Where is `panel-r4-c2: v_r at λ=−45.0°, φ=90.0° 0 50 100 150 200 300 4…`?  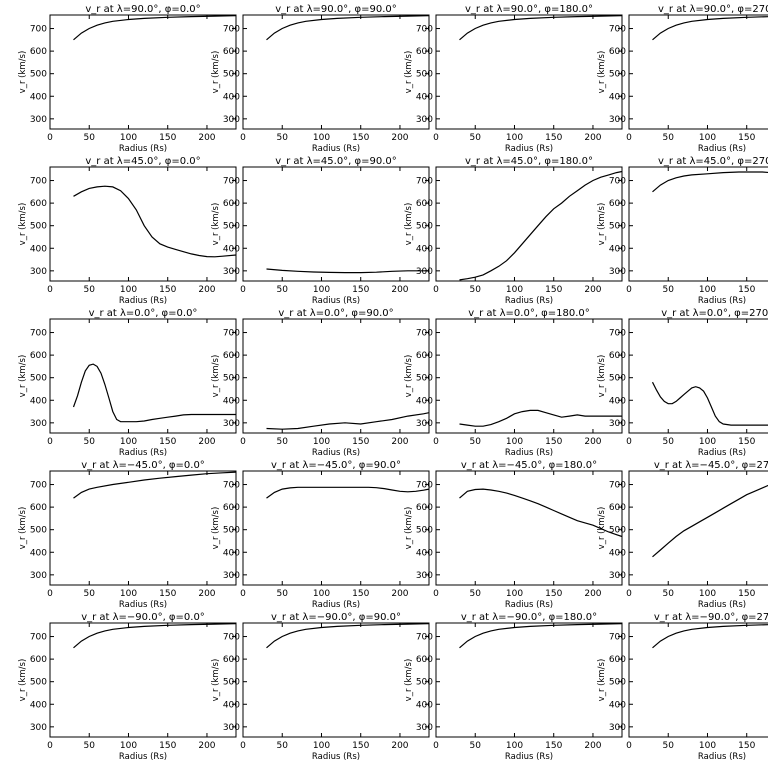
panel-r4-c2: v_r at λ=−45.0°, φ=90.0° 0 50 100 150 200 300 4… is located at coordinates (320, 535).